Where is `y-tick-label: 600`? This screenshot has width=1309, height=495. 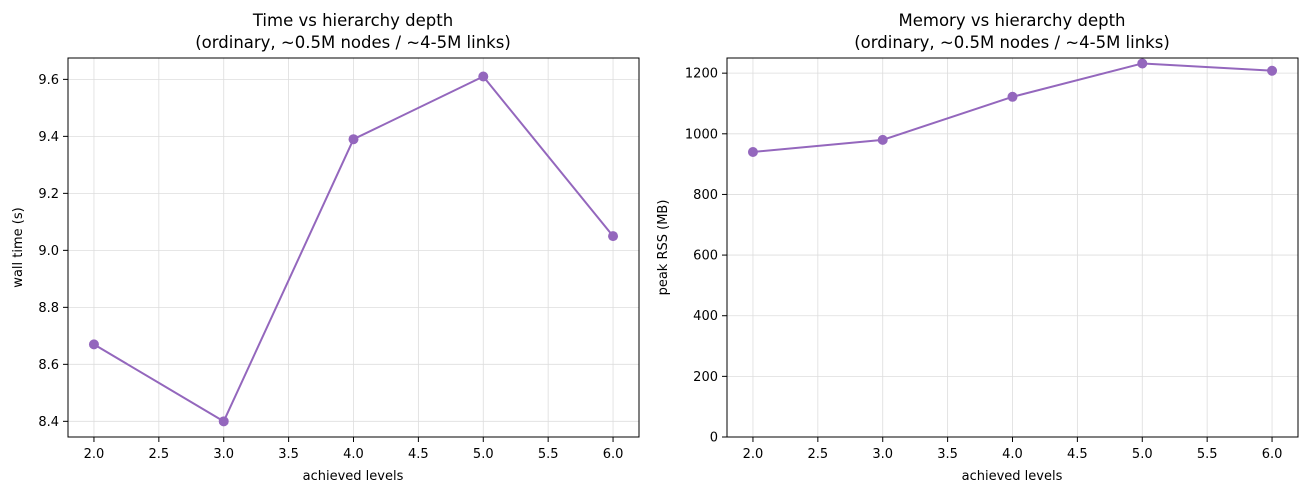 y-tick-label: 600 is located at coordinates (705, 256).